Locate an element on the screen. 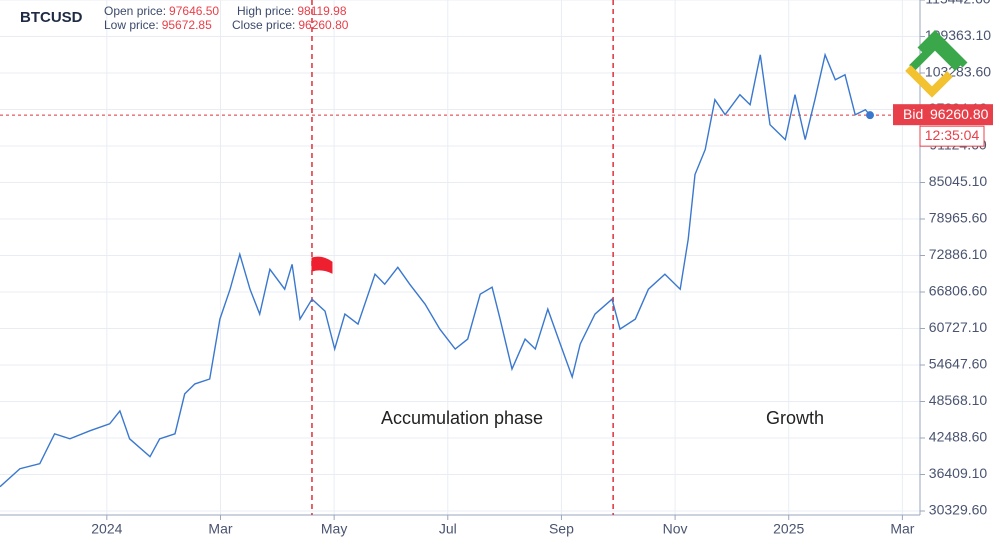 The width and height of the screenshot is (1000, 550). annotation: Accumulation phase is located at coordinates (462, 418).